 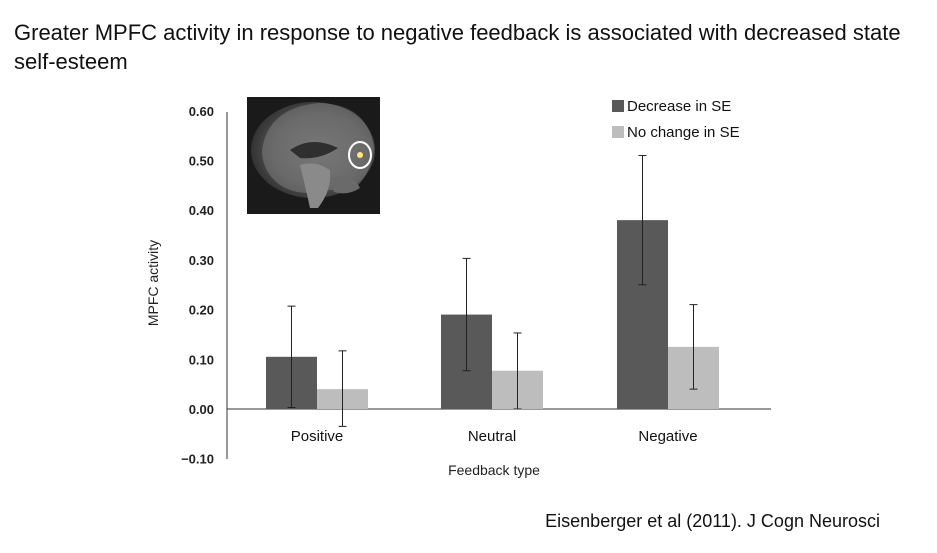 I want to click on y-tick-label: 0.50, so click(x=201, y=161).